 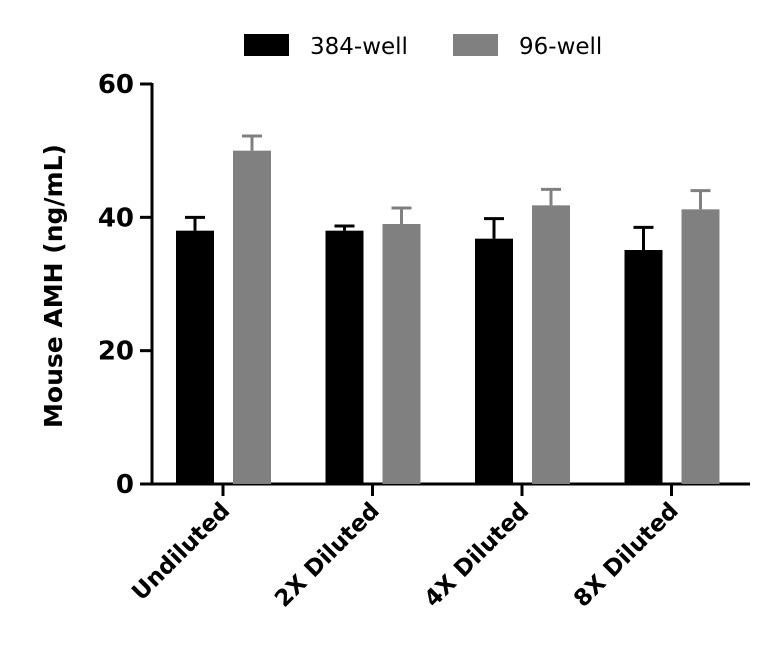 I want to click on x-tick-label: 2X Diluted, so click(x=327, y=555).